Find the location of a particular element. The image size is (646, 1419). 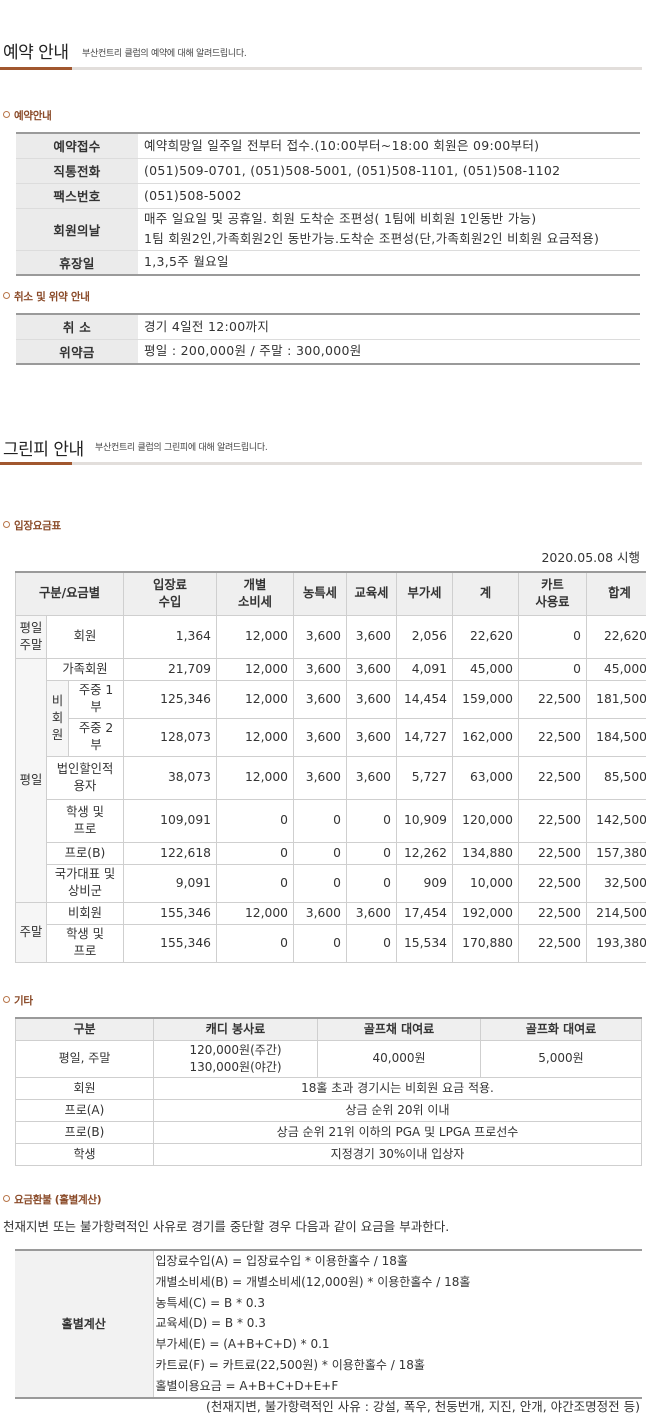

fee-value-cell: 128,073 is located at coordinates (170, 737).